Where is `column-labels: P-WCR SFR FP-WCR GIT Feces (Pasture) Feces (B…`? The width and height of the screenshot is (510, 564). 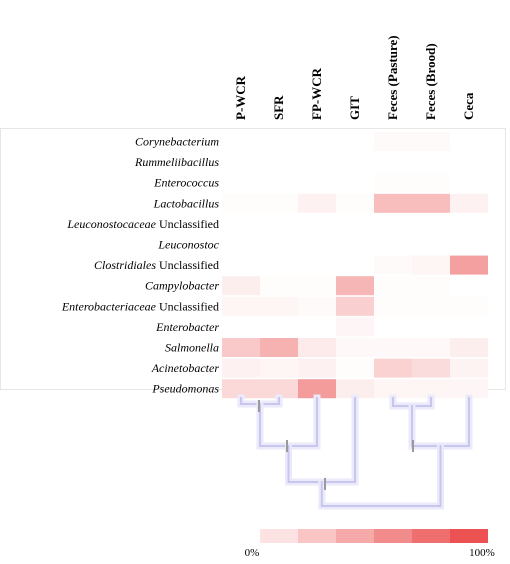 column-labels: P-WCR SFR FP-WCR GIT Feces (Pasture) Feces (B… is located at coordinates (354, 77).